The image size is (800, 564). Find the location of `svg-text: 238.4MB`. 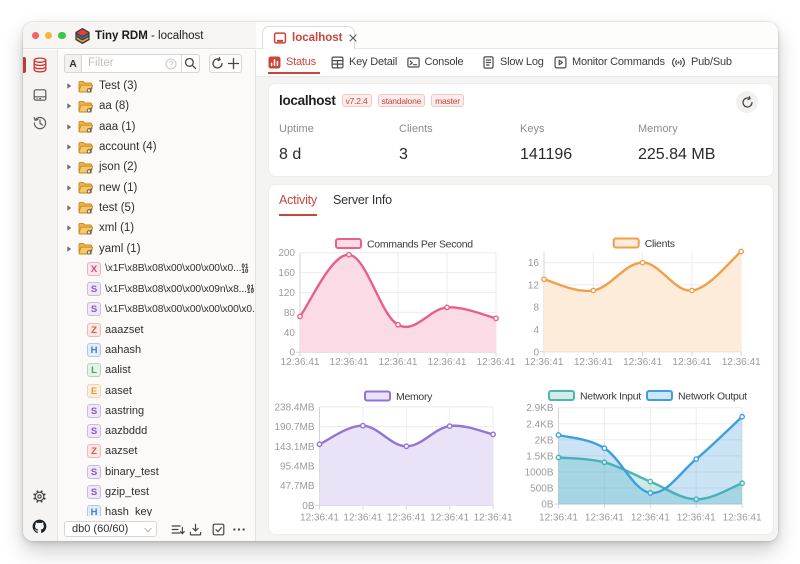

svg-text: 238.4MB is located at coordinates (294, 407).